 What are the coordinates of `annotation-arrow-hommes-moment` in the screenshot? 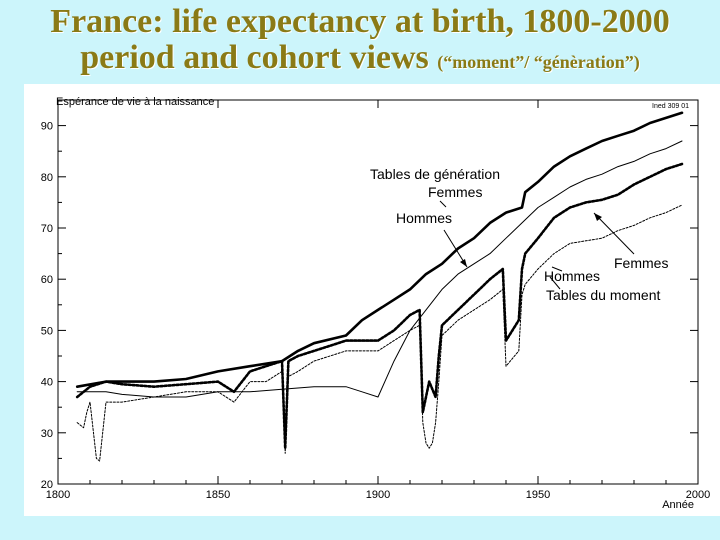 It's located at (557, 269).